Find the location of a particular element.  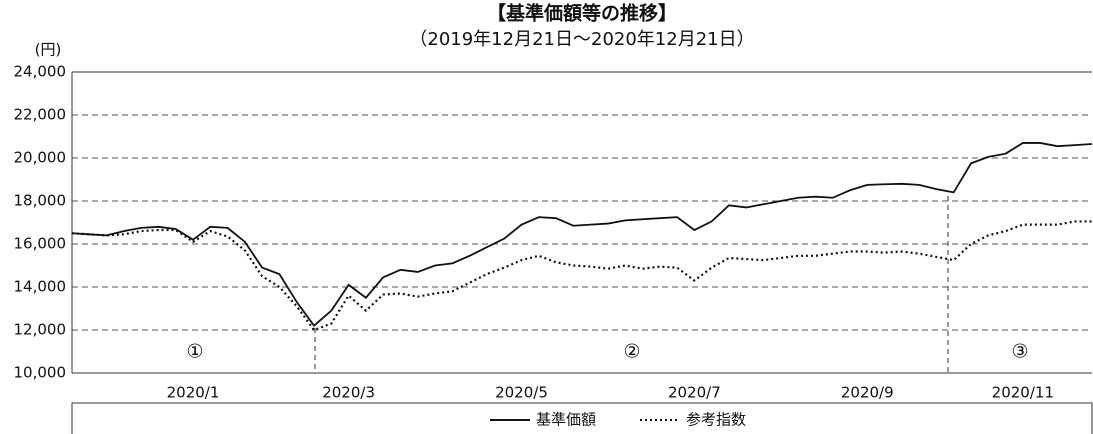

x-tick-label: 2020/3 is located at coordinates (348, 393).